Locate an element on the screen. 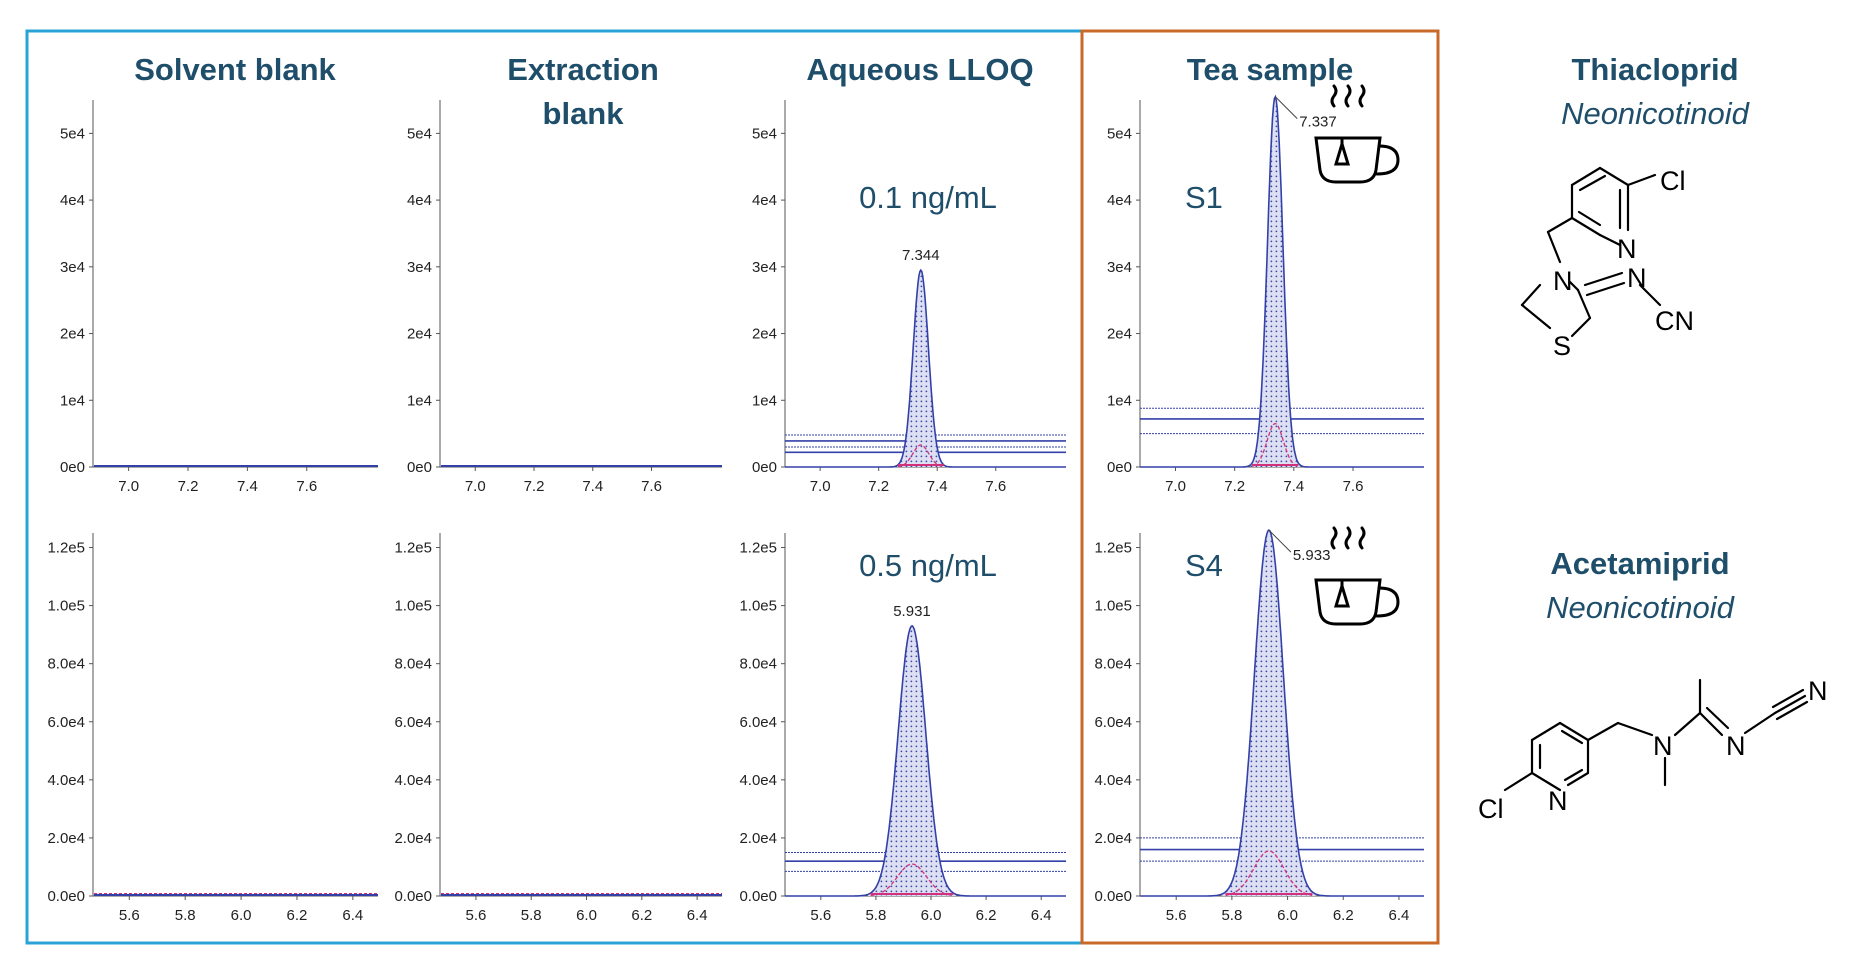  atom-cl-acetamiprid: Cl is located at coordinates (1491, 809).